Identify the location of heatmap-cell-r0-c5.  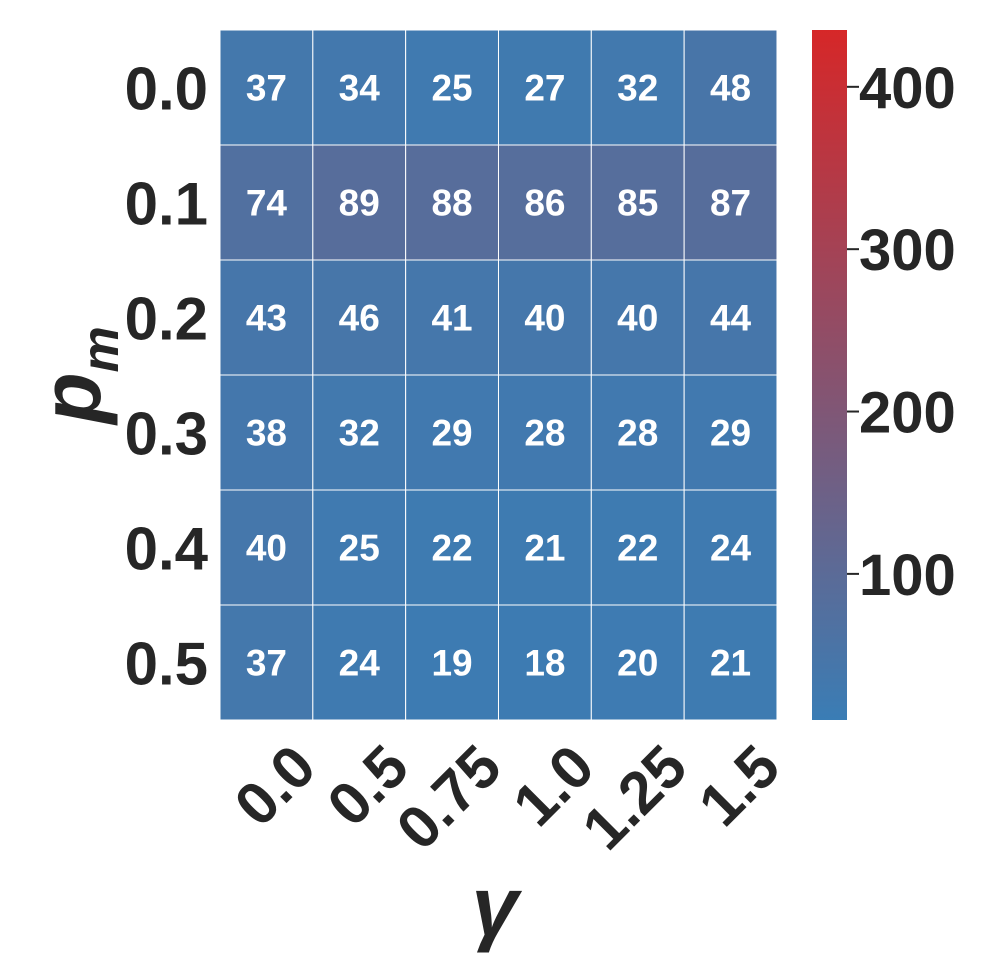
(730, 87).